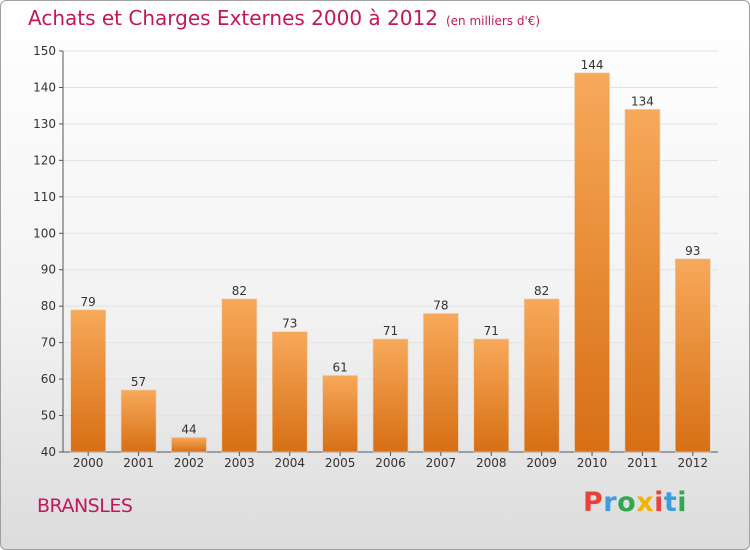 The height and width of the screenshot is (550, 750). What do you see at coordinates (44, 160) in the screenshot?
I see `y-tick-label: 120` at bounding box center [44, 160].